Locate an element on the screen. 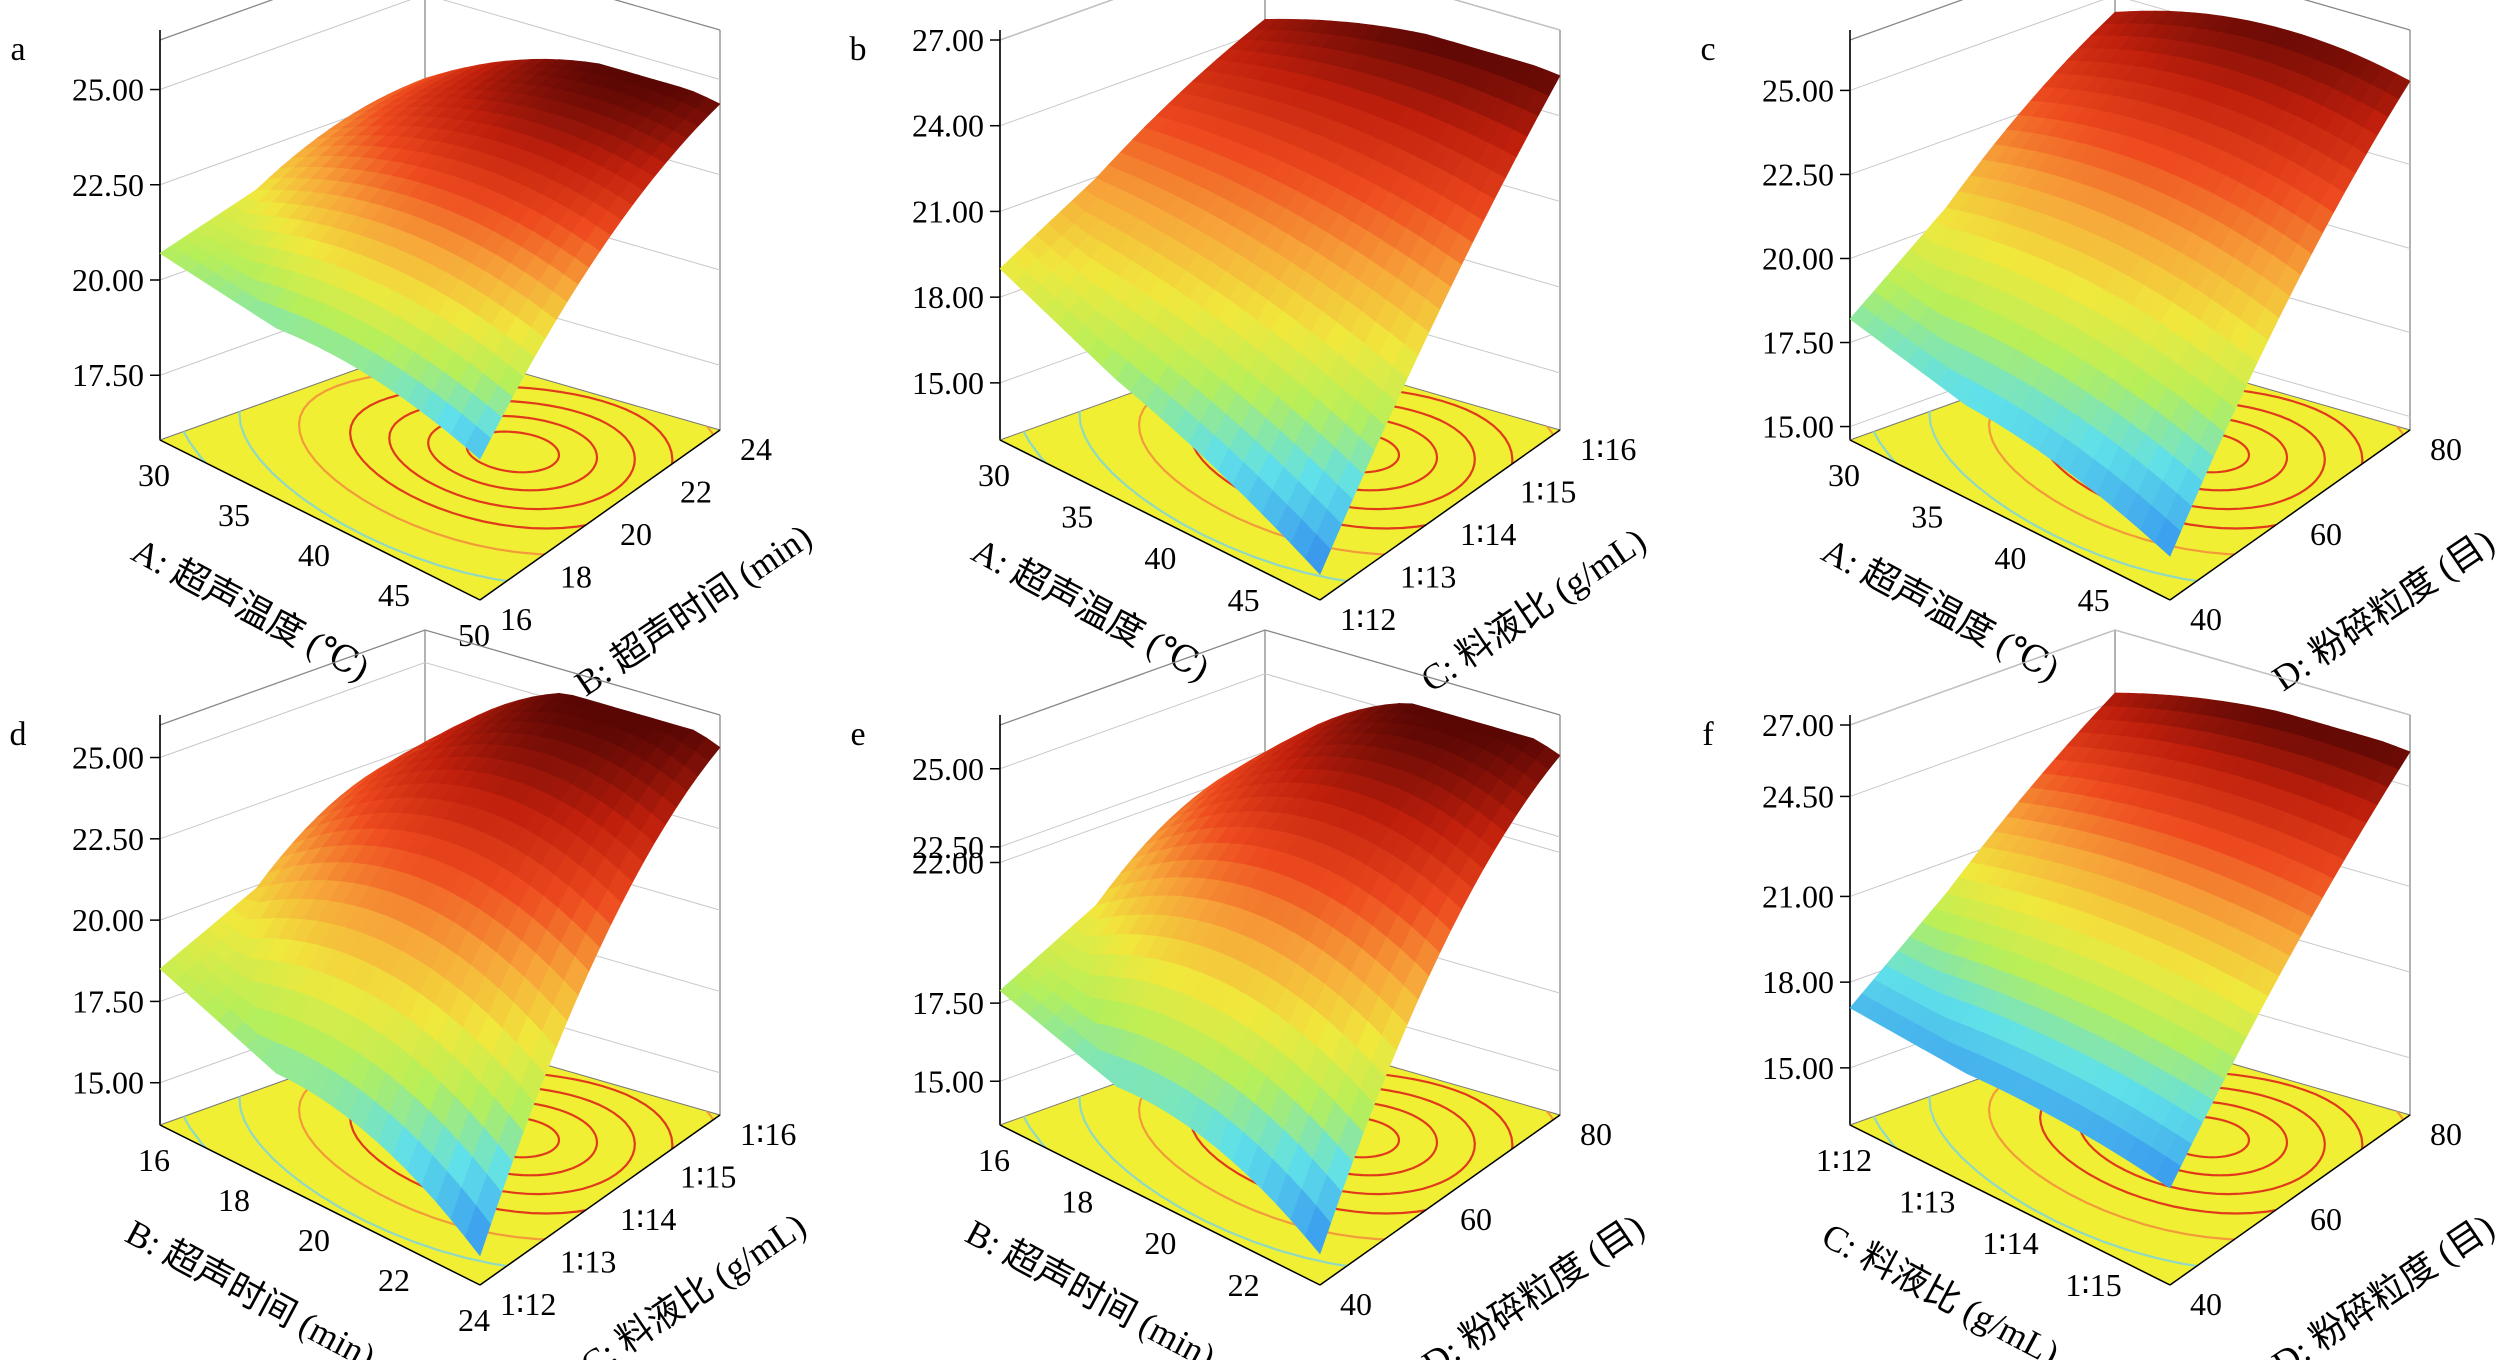 The height and width of the screenshot is (1360, 2520). x-tick-label: 1∶13 is located at coordinates (1927, 1202).